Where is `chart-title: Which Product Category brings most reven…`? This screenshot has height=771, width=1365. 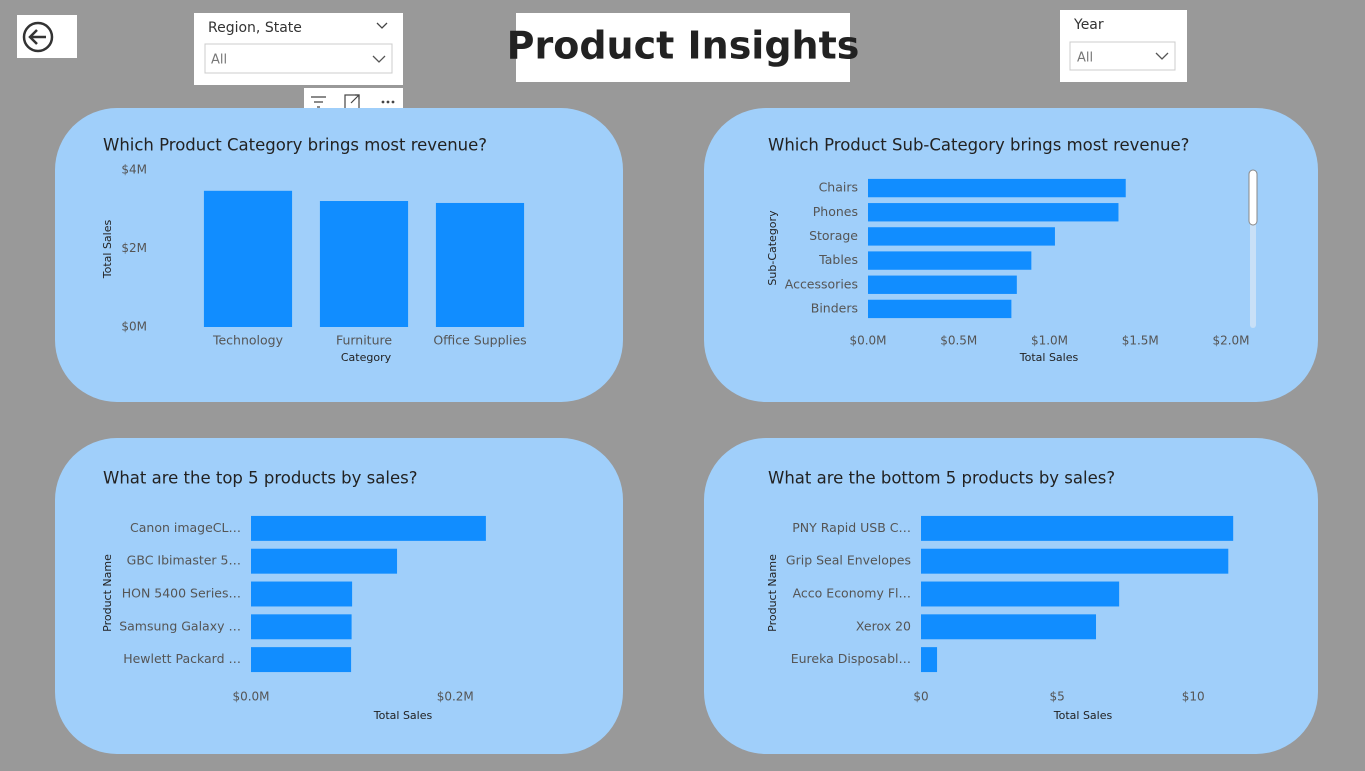 chart-title: Which Product Category brings most reven… is located at coordinates (295, 145).